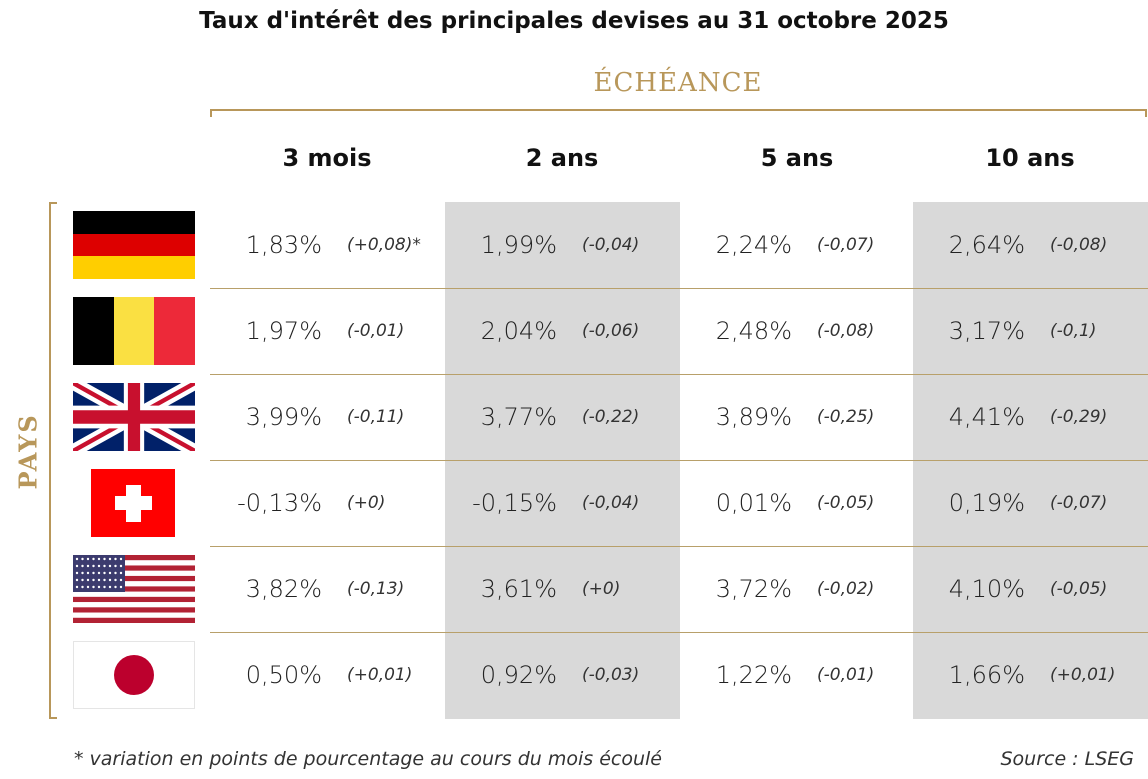 This screenshot has width=1148, height=779. I want to click on japan-flag, so click(134, 675).